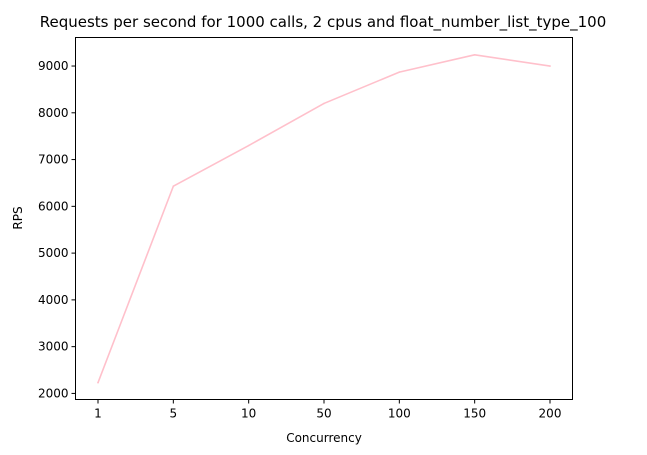 The image size is (647, 455). Describe the element at coordinates (174, 414) in the screenshot. I see `x-tick-label: 5` at that location.